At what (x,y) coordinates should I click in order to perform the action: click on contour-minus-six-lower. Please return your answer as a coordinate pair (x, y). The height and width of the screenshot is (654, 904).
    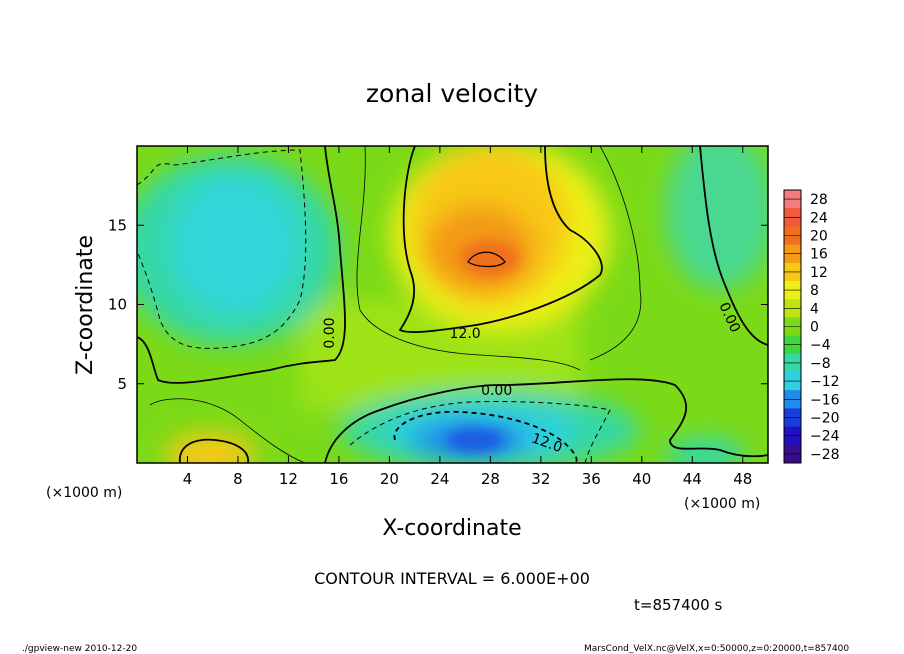
    Looking at the image, I should click on (480, 432).